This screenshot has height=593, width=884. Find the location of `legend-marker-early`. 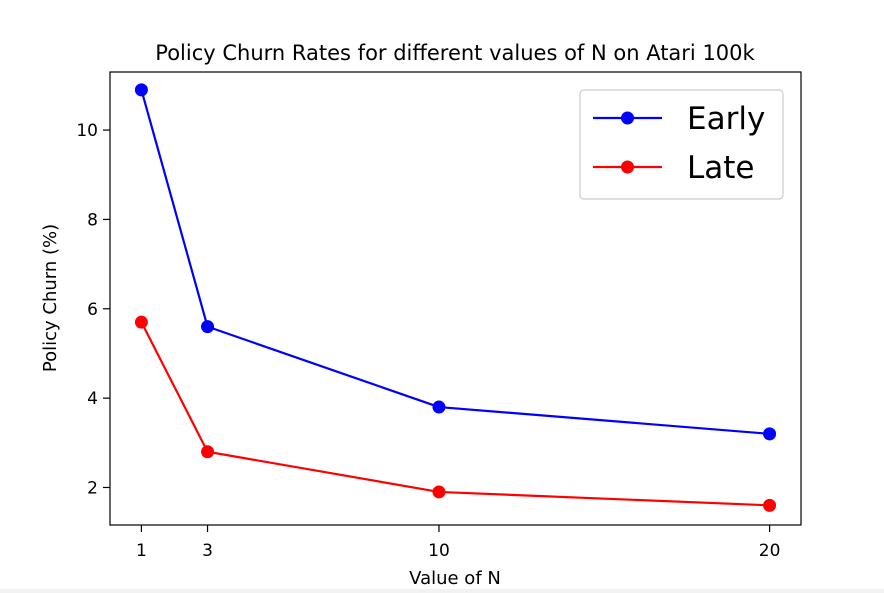

legend-marker-early is located at coordinates (627, 118).